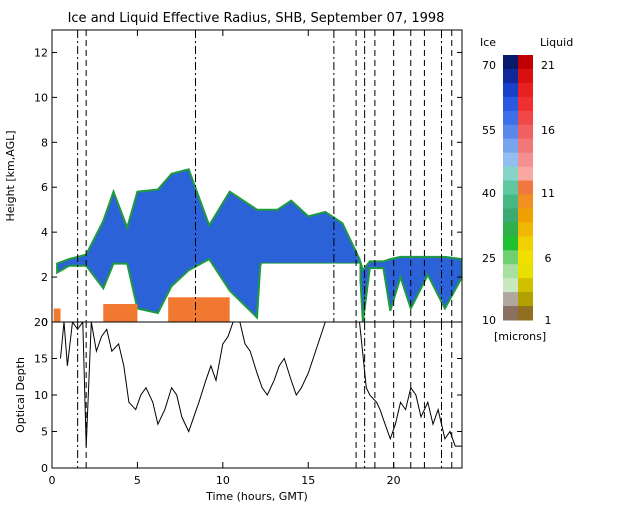  I want to click on colorbar-ice-scale, so click(510, 188).